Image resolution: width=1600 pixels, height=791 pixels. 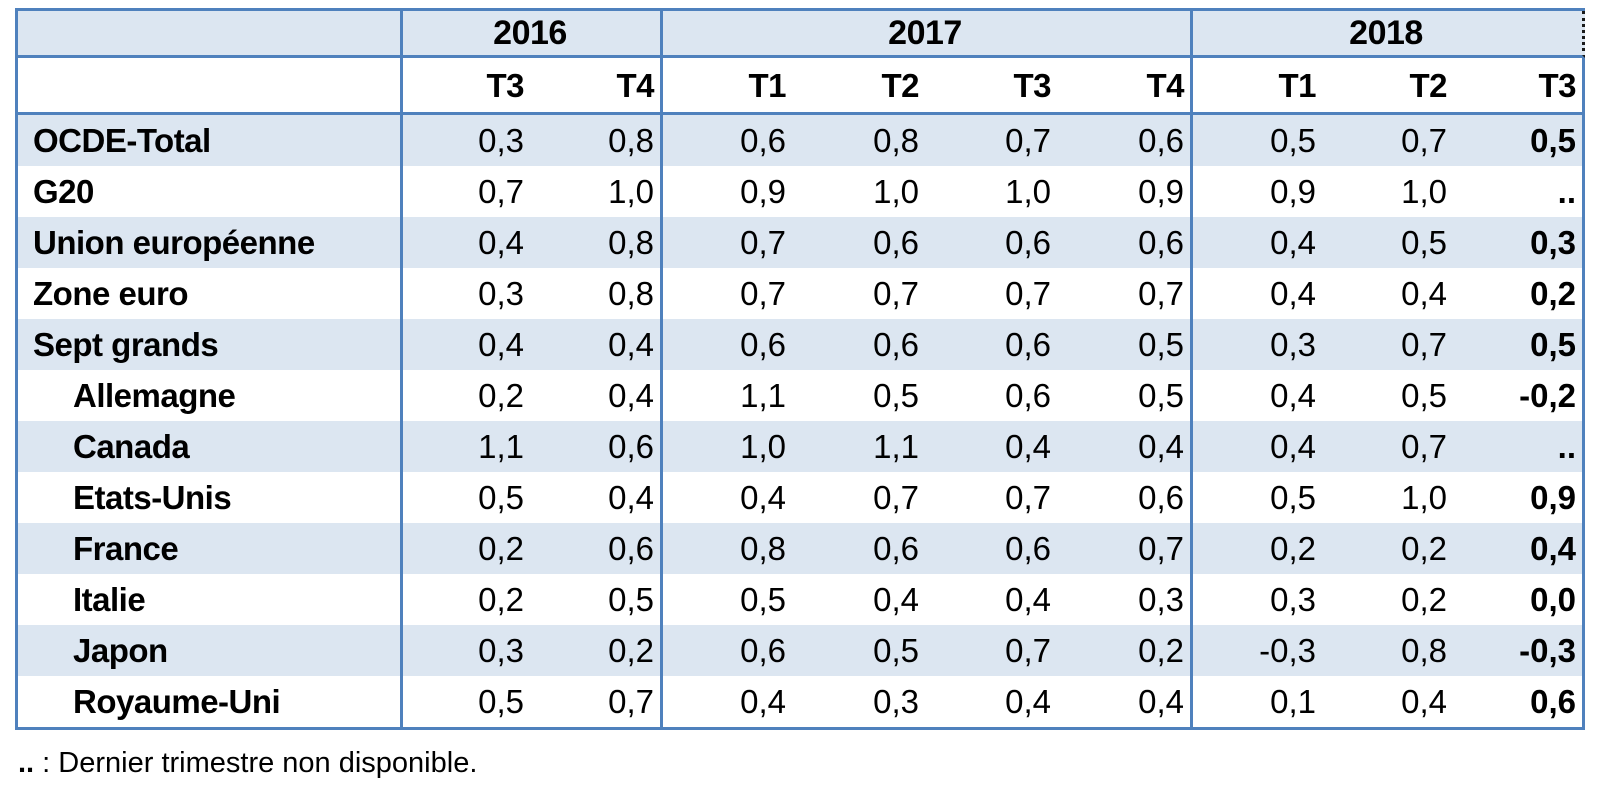 What do you see at coordinates (1547, 395) in the screenshot?
I see `value-cell: -0,2` at bounding box center [1547, 395].